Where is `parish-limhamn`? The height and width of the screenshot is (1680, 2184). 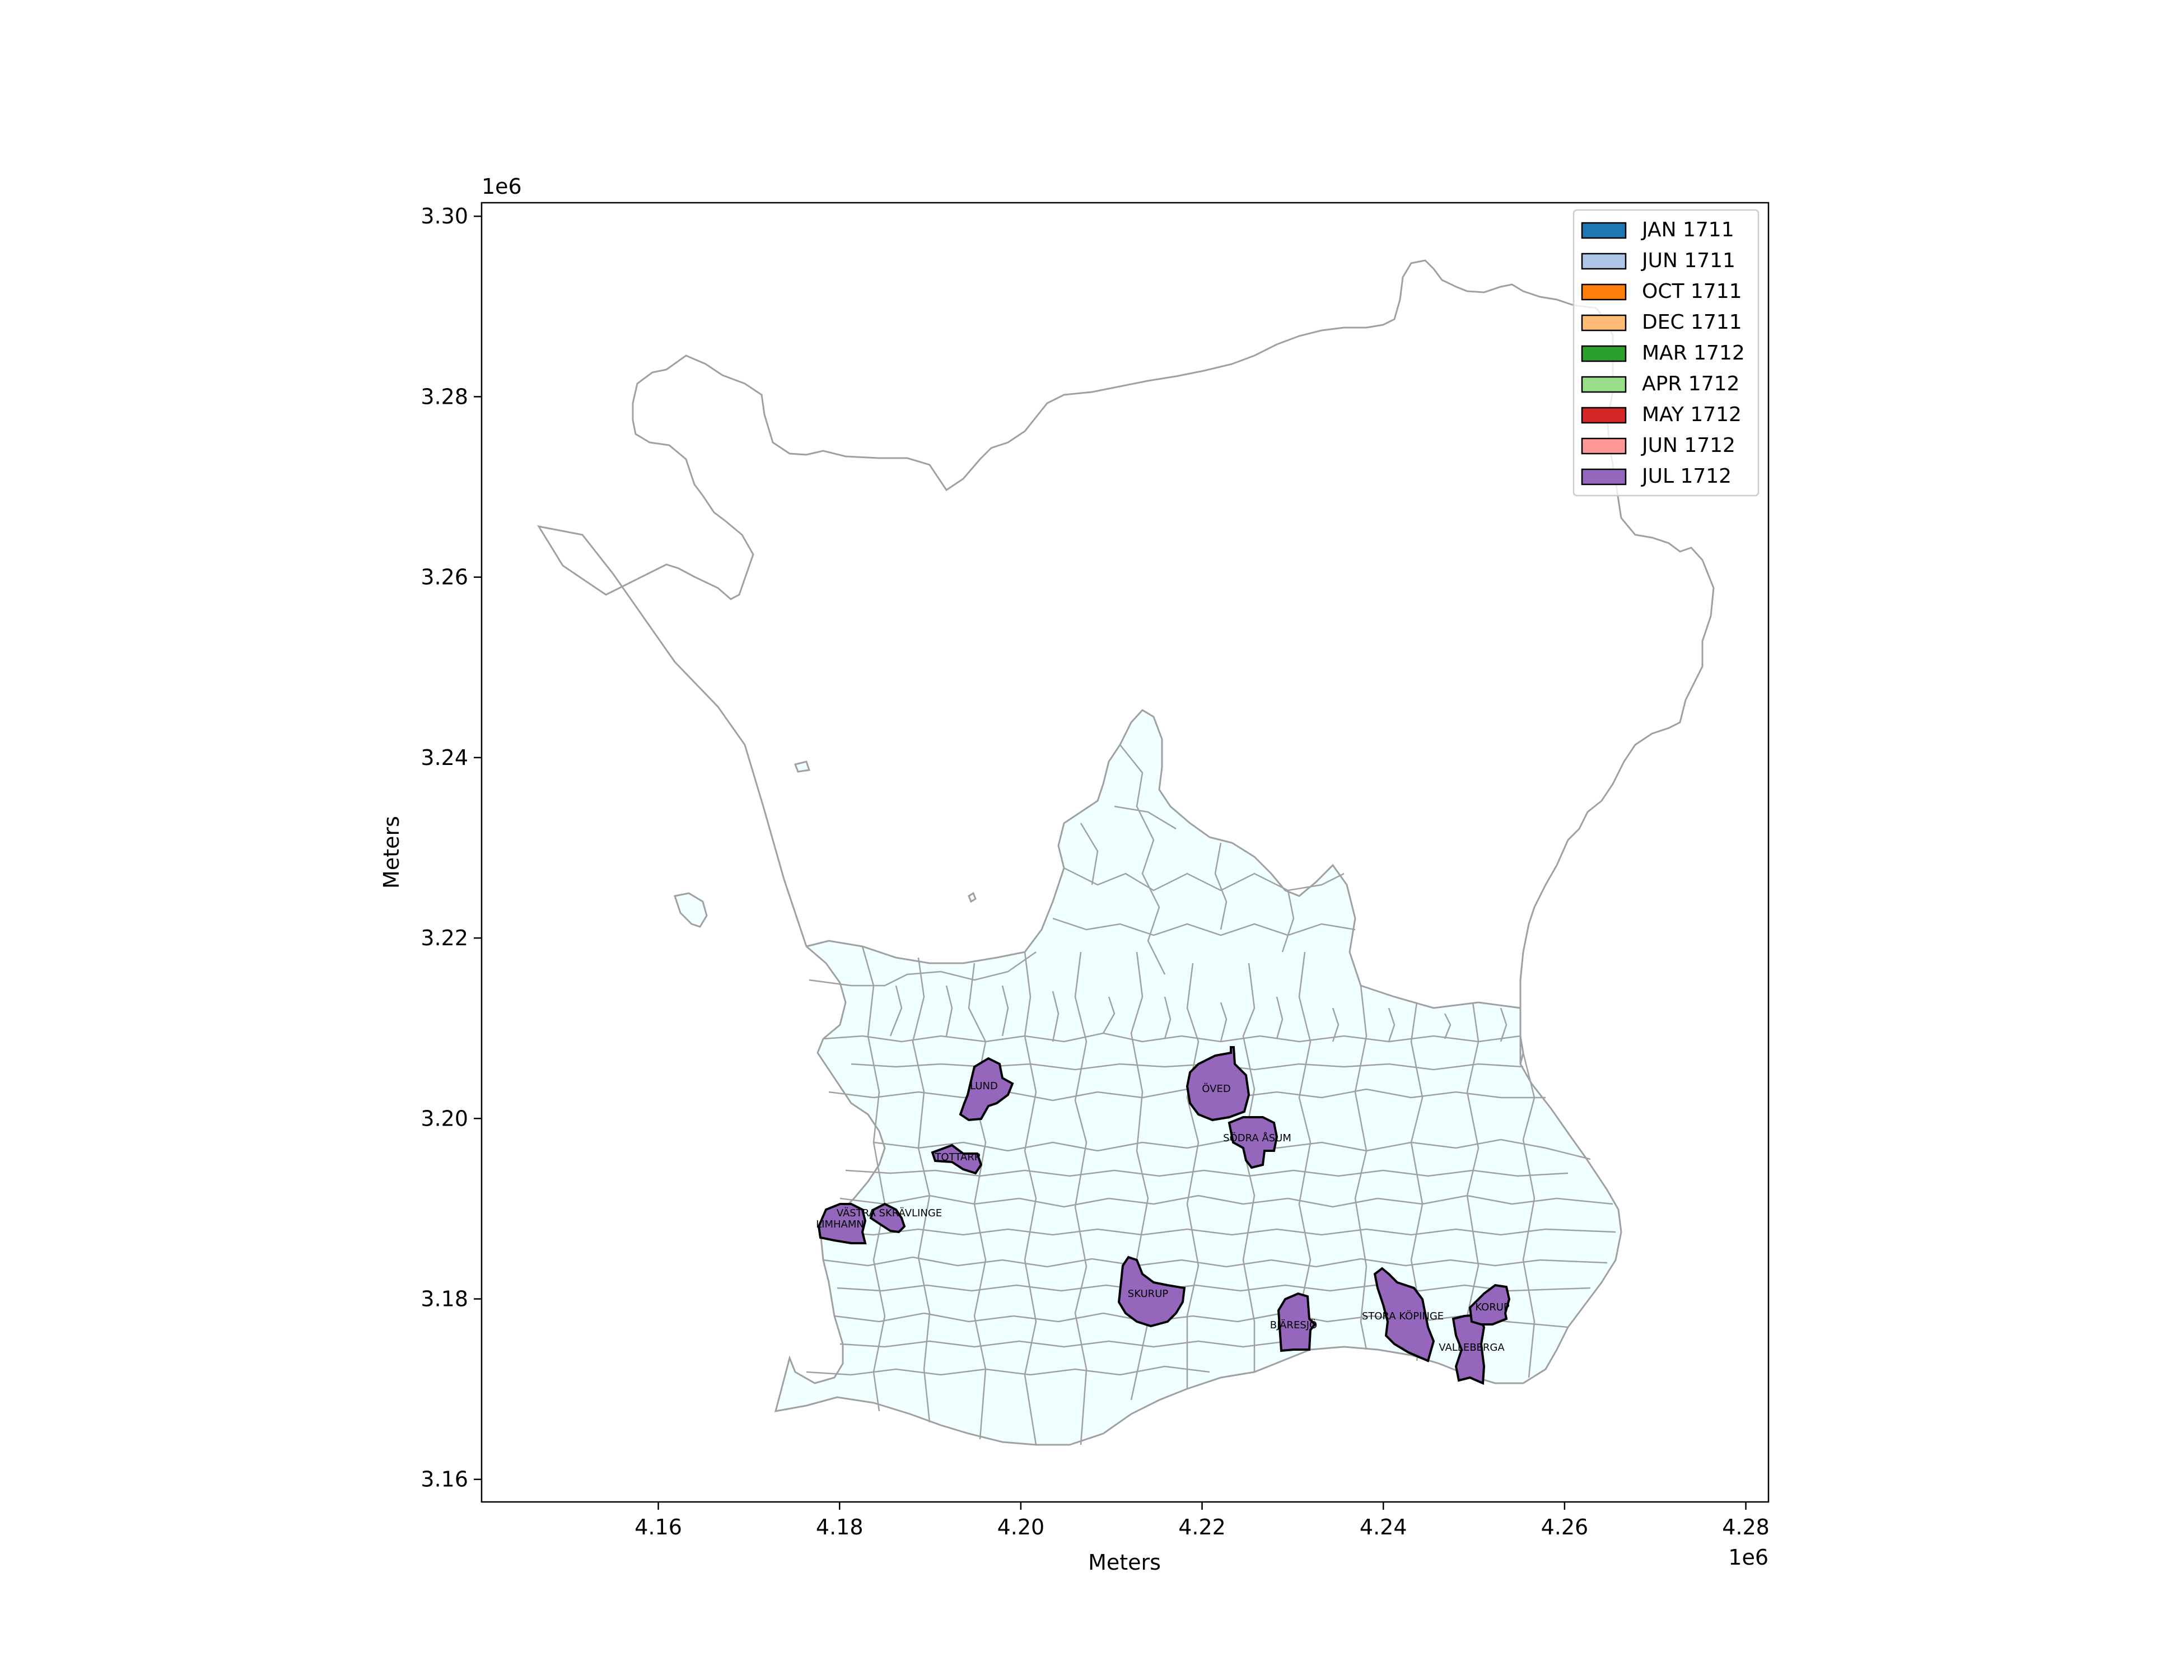 parish-limhamn is located at coordinates (842, 1224).